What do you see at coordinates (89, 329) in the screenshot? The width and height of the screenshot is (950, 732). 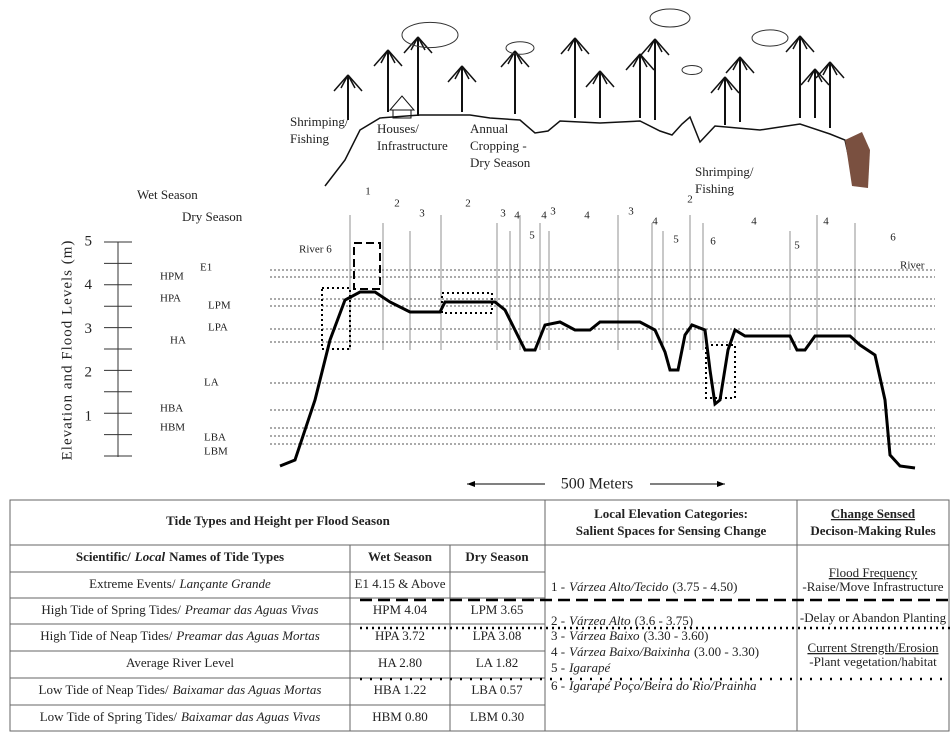 I see `y-tick-label: 3` at bounding box center [89, 329].